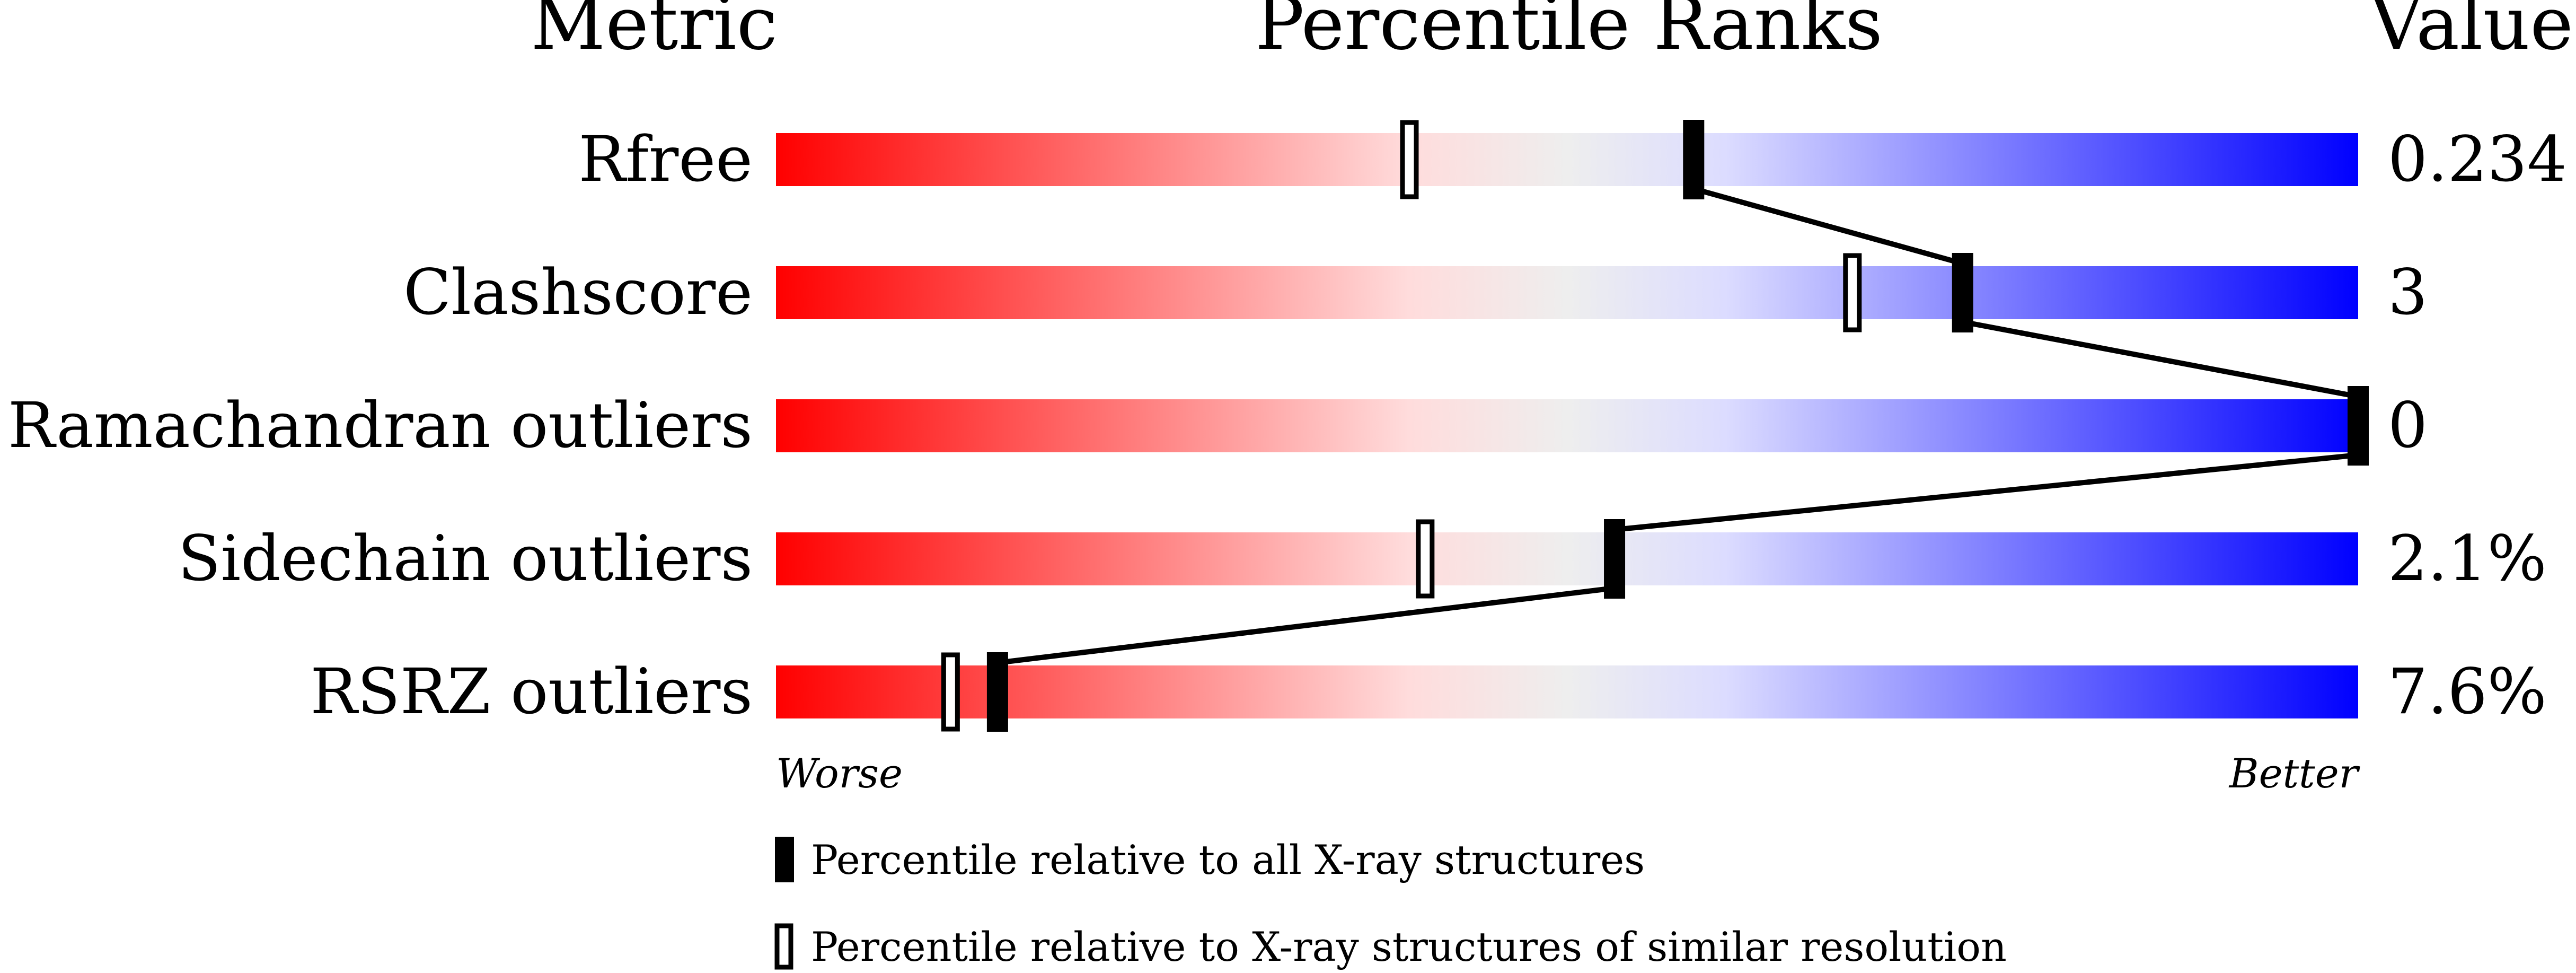  What do you see at coordinates (465, 558) in the screenshot?
I see `metric-label: Sidechain outliers` at bounding box center [465, 558].